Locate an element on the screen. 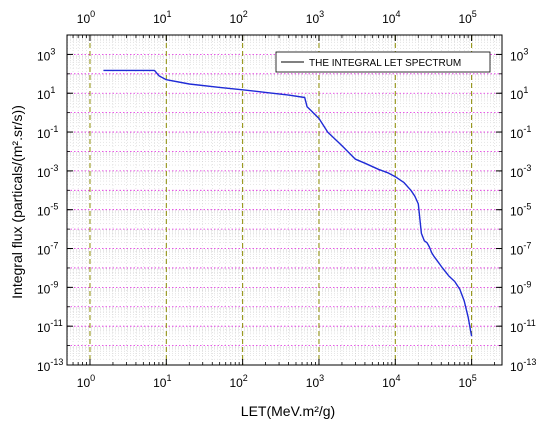  legend-label: THE INTEGRAL LET SPECTRUM is located at coordinates (385, 63).